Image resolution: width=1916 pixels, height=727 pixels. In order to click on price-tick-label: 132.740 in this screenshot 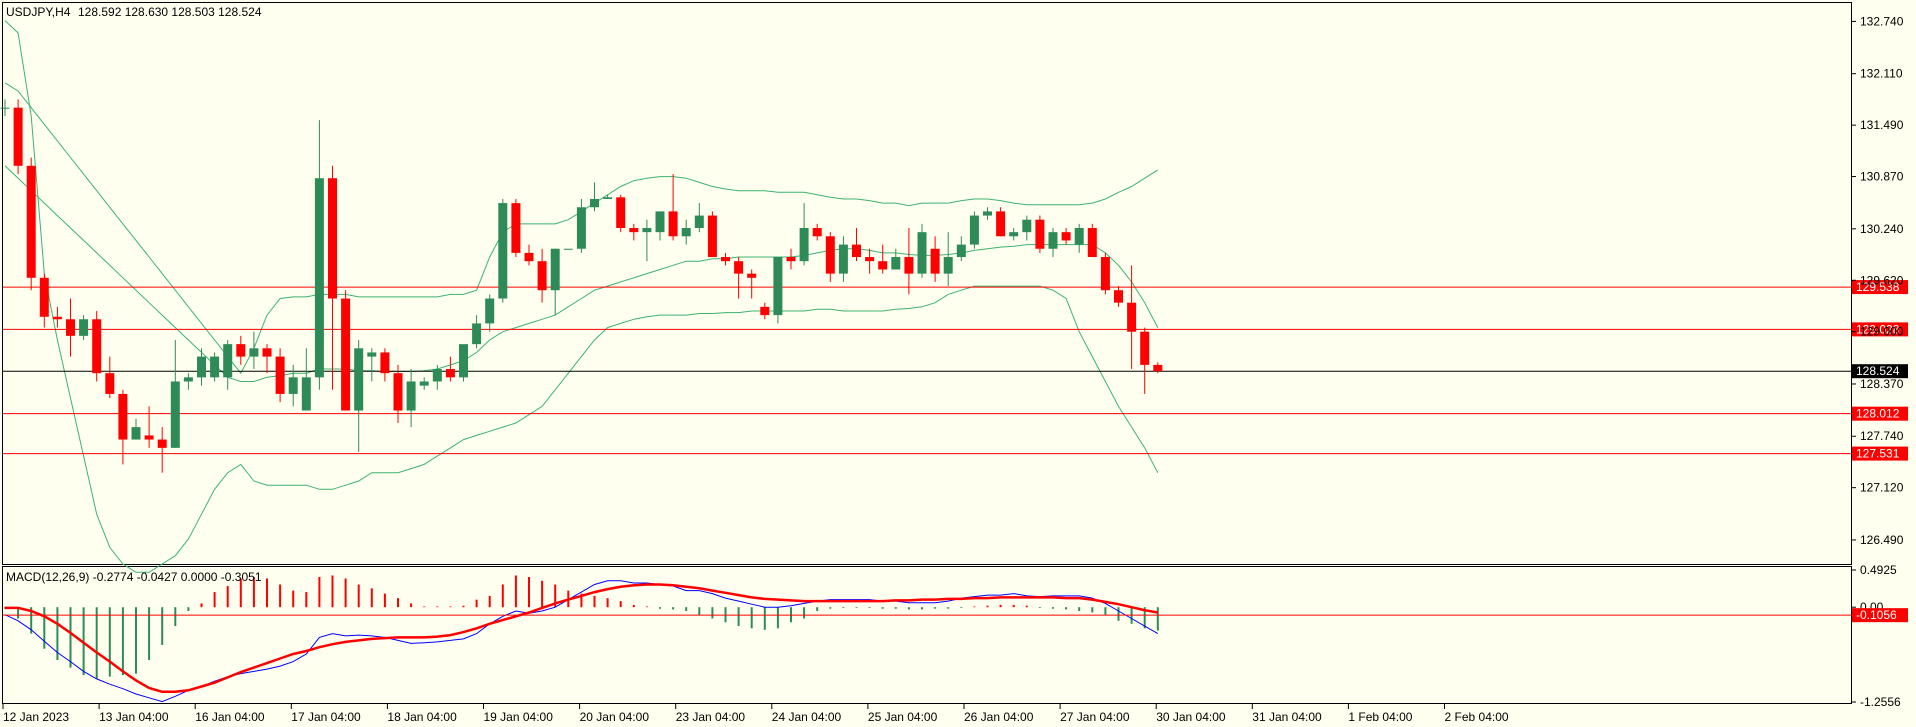, I will do `click(1882, 21)`.